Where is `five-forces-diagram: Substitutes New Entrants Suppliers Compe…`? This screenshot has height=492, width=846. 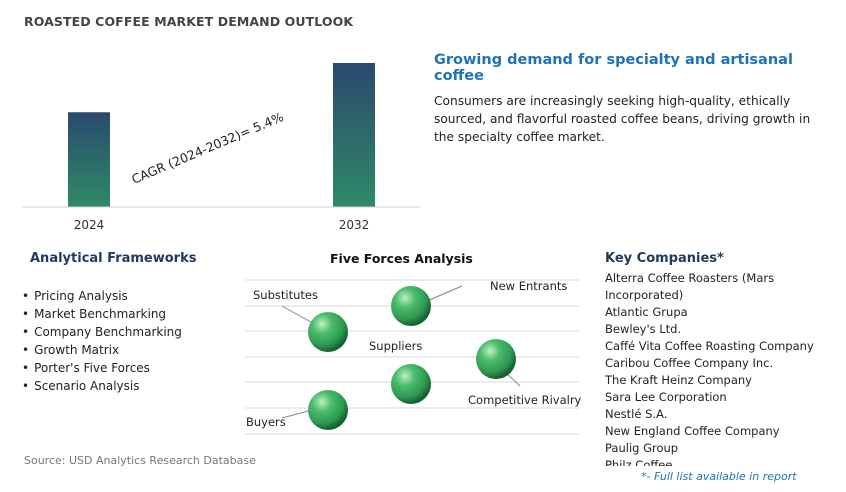 five-forces-diagram: Substitutes New Entrants Suppliers Compe… is located at coordinates (413, 357).